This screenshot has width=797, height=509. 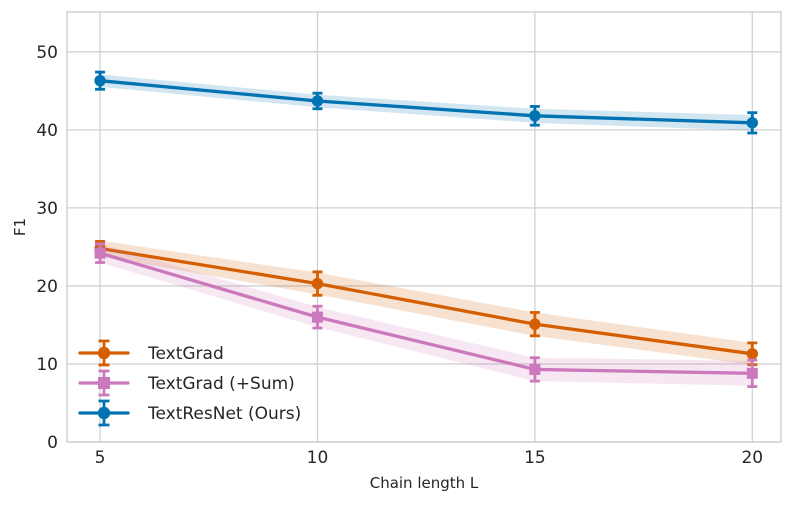 I want to click on y-tick-label: 10, so click(x=47, y=365).